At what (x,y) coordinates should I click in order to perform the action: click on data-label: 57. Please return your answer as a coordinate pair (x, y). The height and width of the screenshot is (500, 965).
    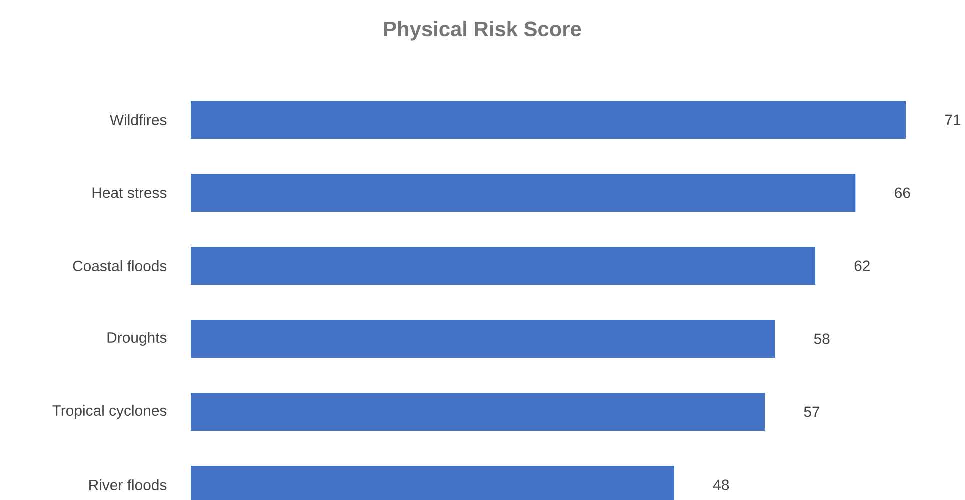
    Looking at the image, I should click on (812, 412).